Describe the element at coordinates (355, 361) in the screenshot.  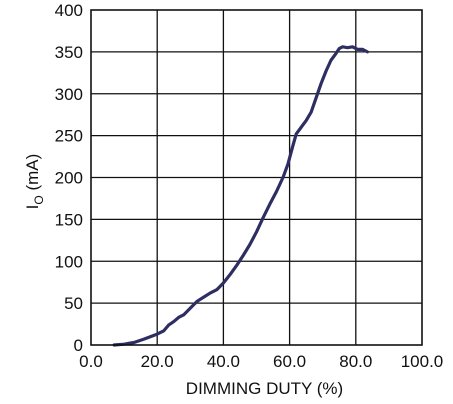
I see `x-tick-label: 80.0` at that location.